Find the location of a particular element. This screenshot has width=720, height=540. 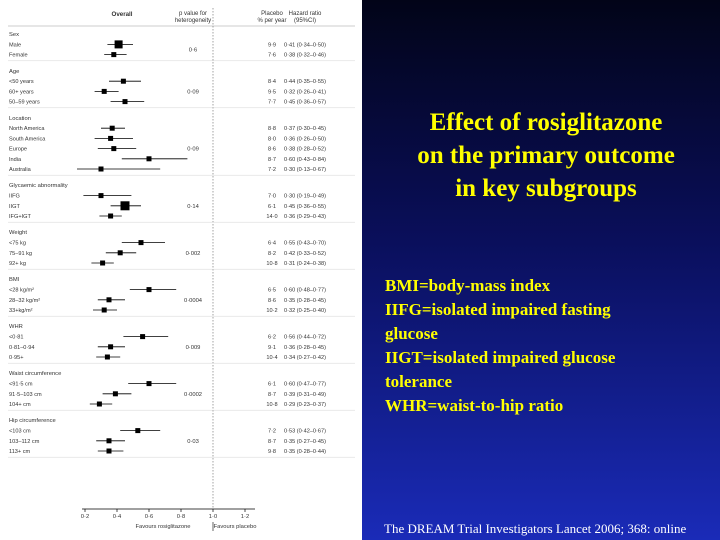

placebo-rate: 10·2 is located at coordinates (271, 311).